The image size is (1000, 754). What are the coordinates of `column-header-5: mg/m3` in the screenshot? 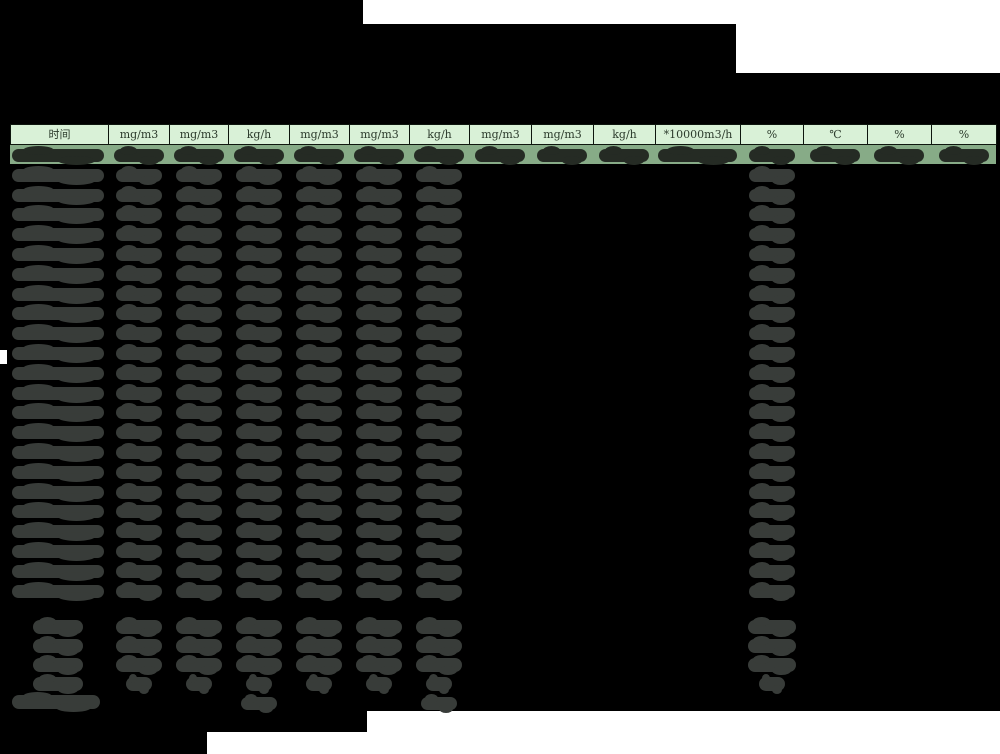 It's located at (379, 134).